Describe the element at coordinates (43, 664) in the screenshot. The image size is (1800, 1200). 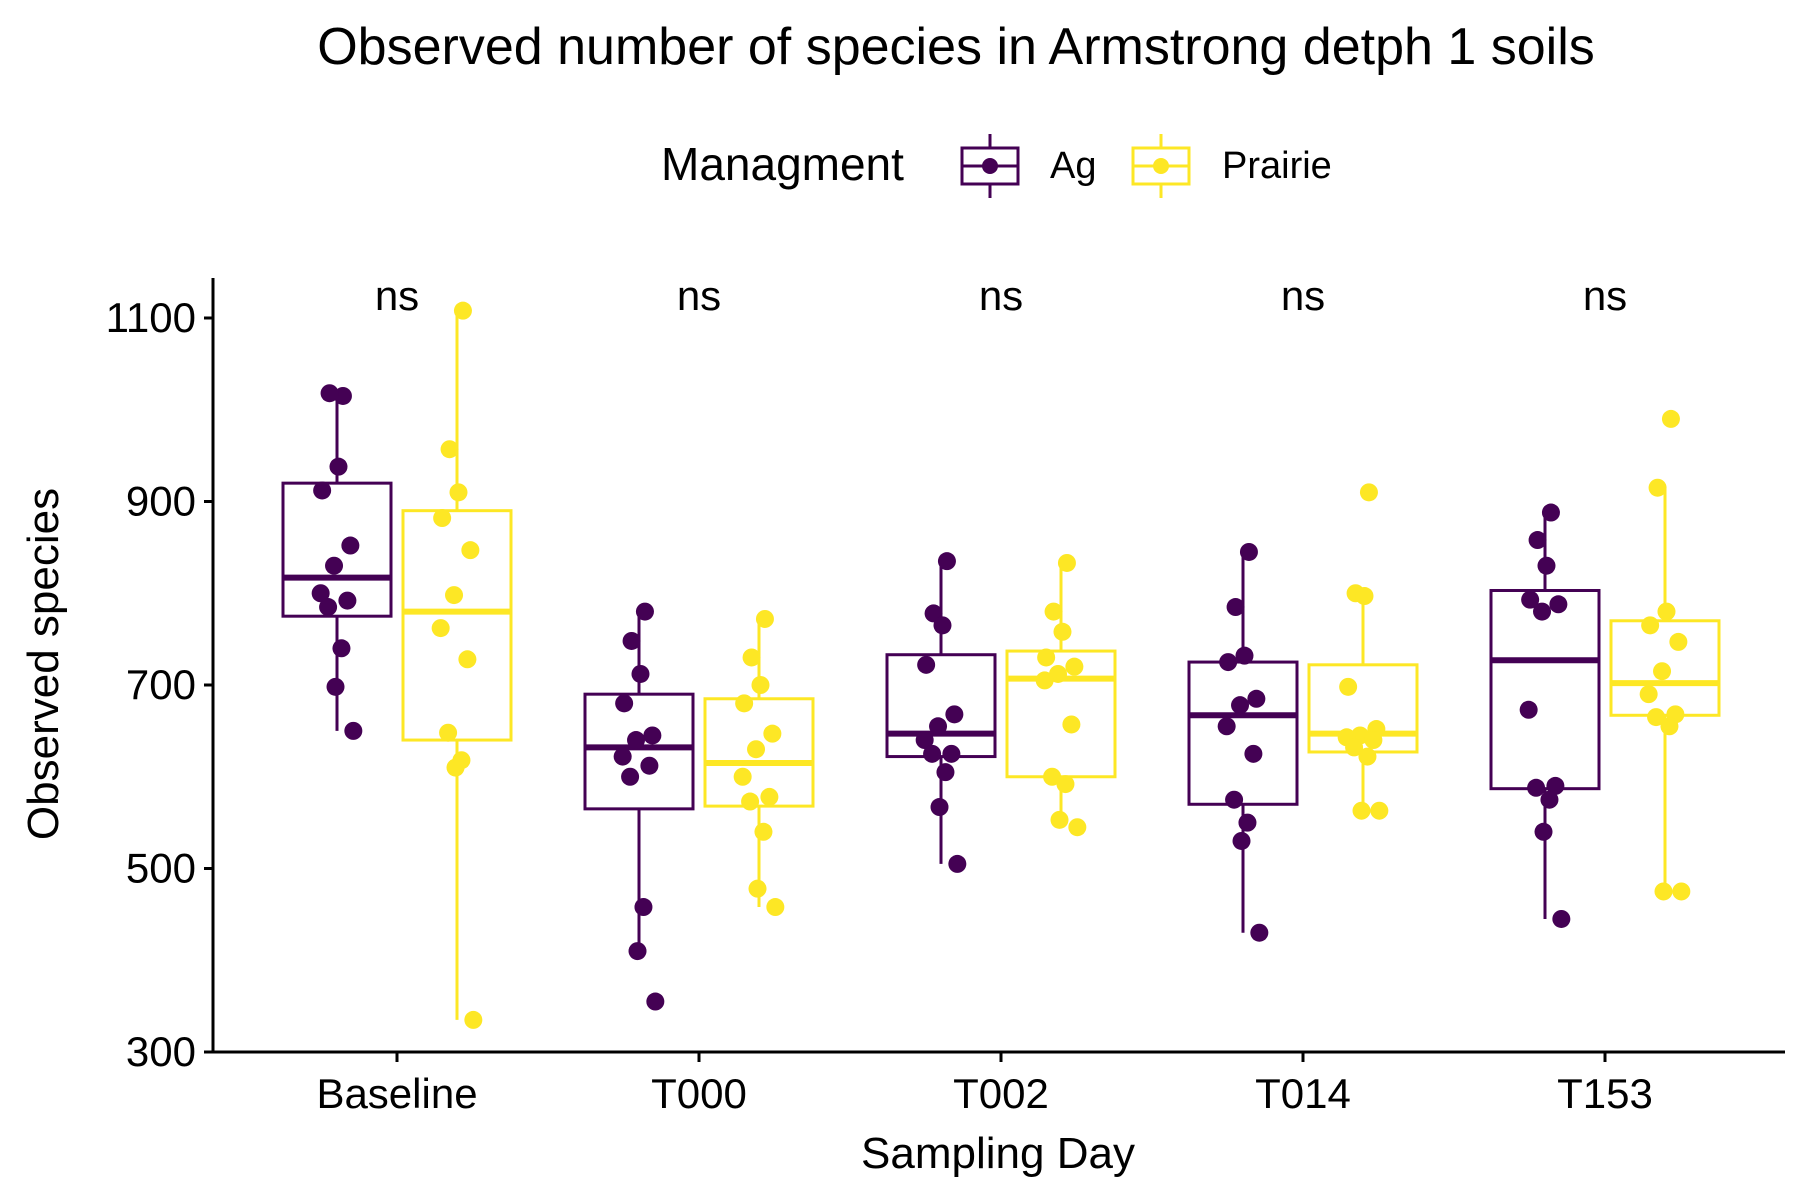
I see `y-axis-title: Observed species` at that location.